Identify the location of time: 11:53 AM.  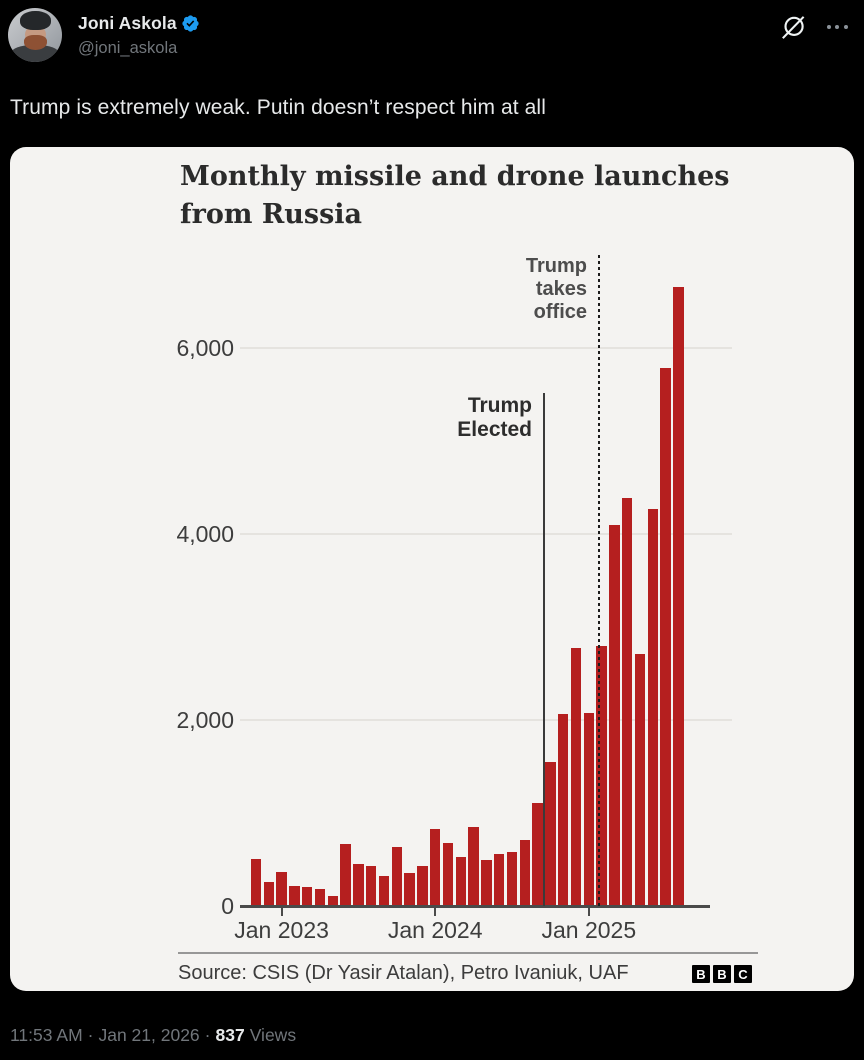
(46, 1035).